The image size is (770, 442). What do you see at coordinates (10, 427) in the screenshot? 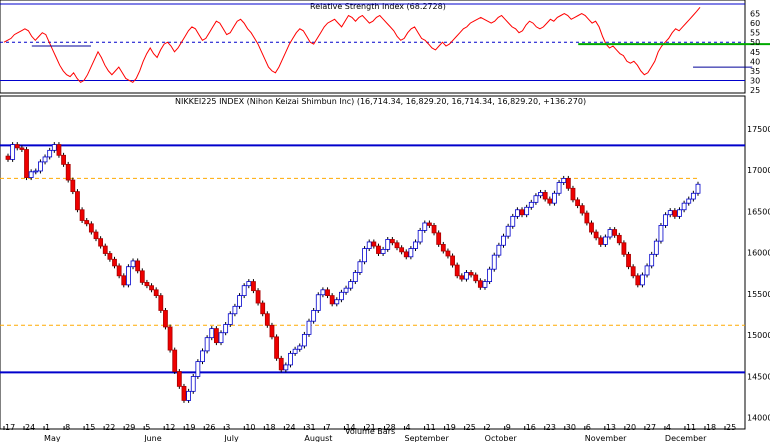
I see `x-tick-label: 17` at bounding box center [10, 427].